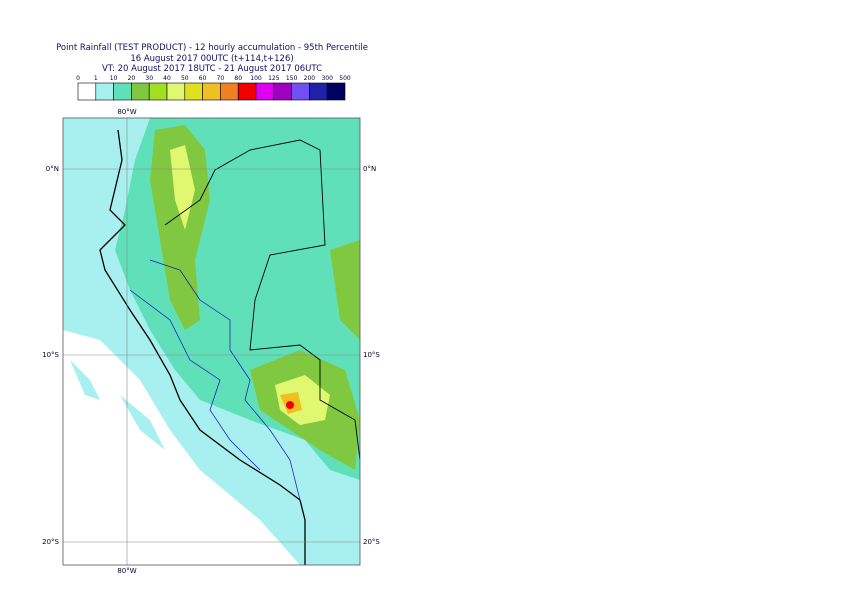 This screenshot has width=842, height=600. I want to click on base-time: 16 August 2017 00UTC (t+114,t+126), so click(211, 59).